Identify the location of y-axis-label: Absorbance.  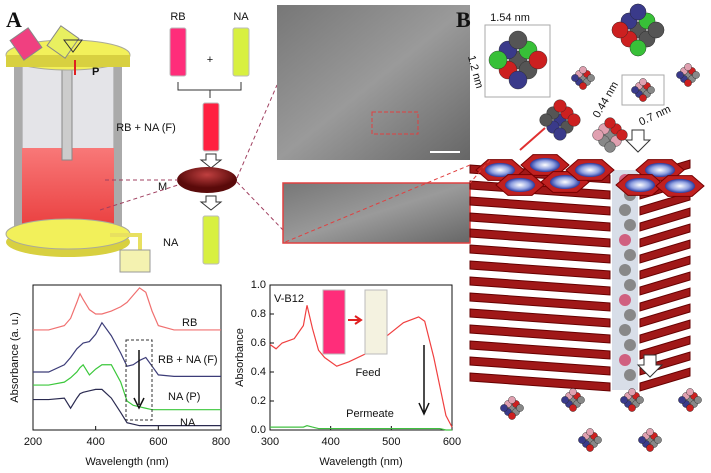
(240, 357).